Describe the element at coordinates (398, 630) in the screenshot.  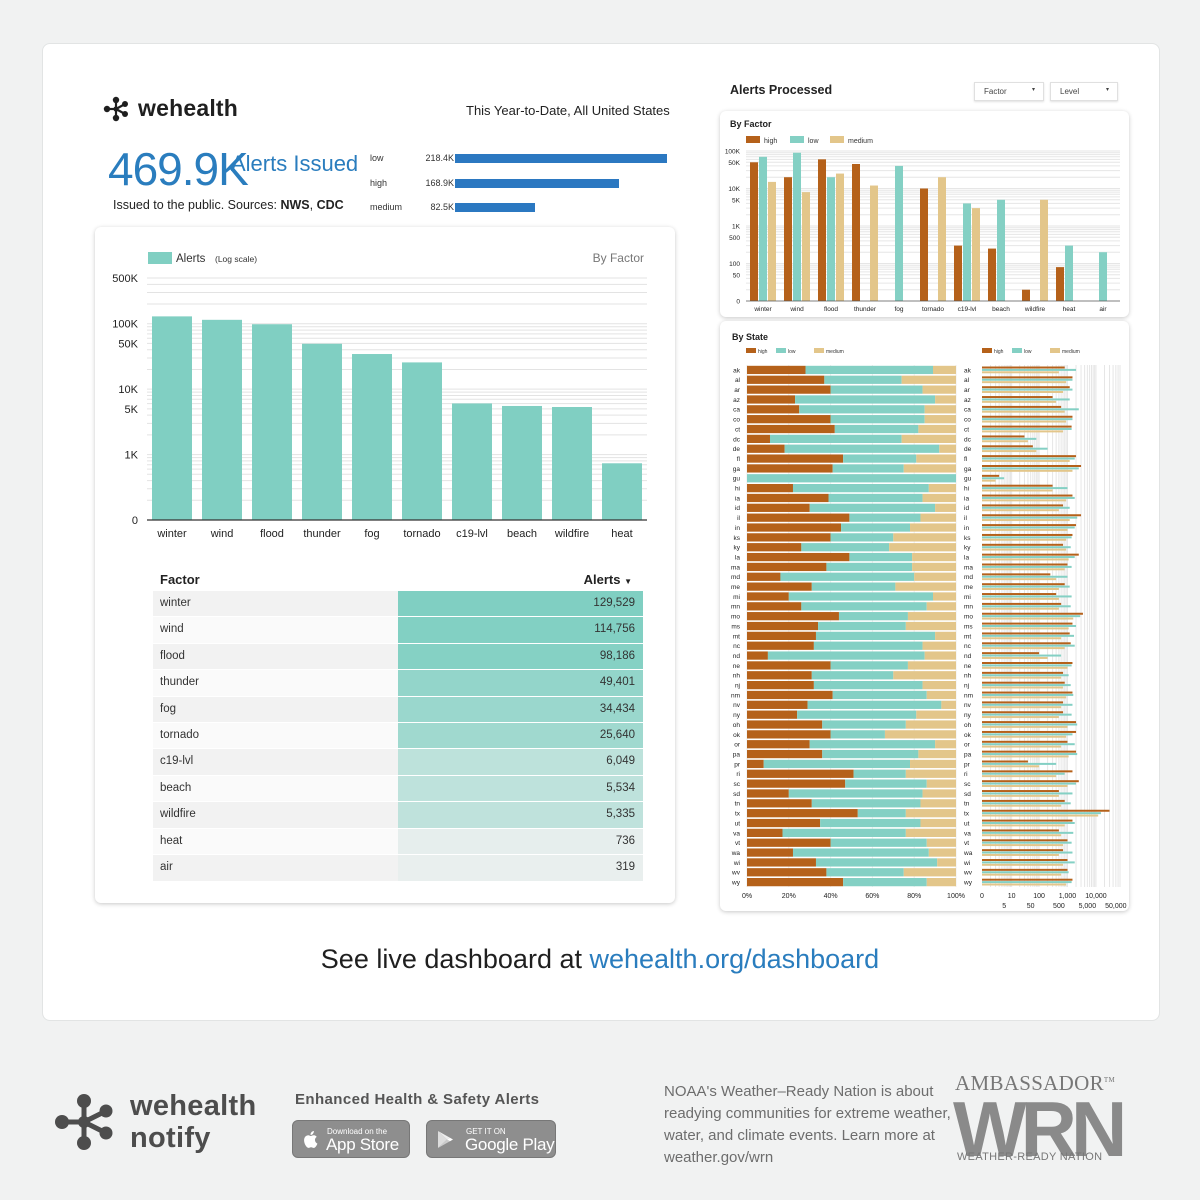
I see `table-row: wind 114,756` at that location.